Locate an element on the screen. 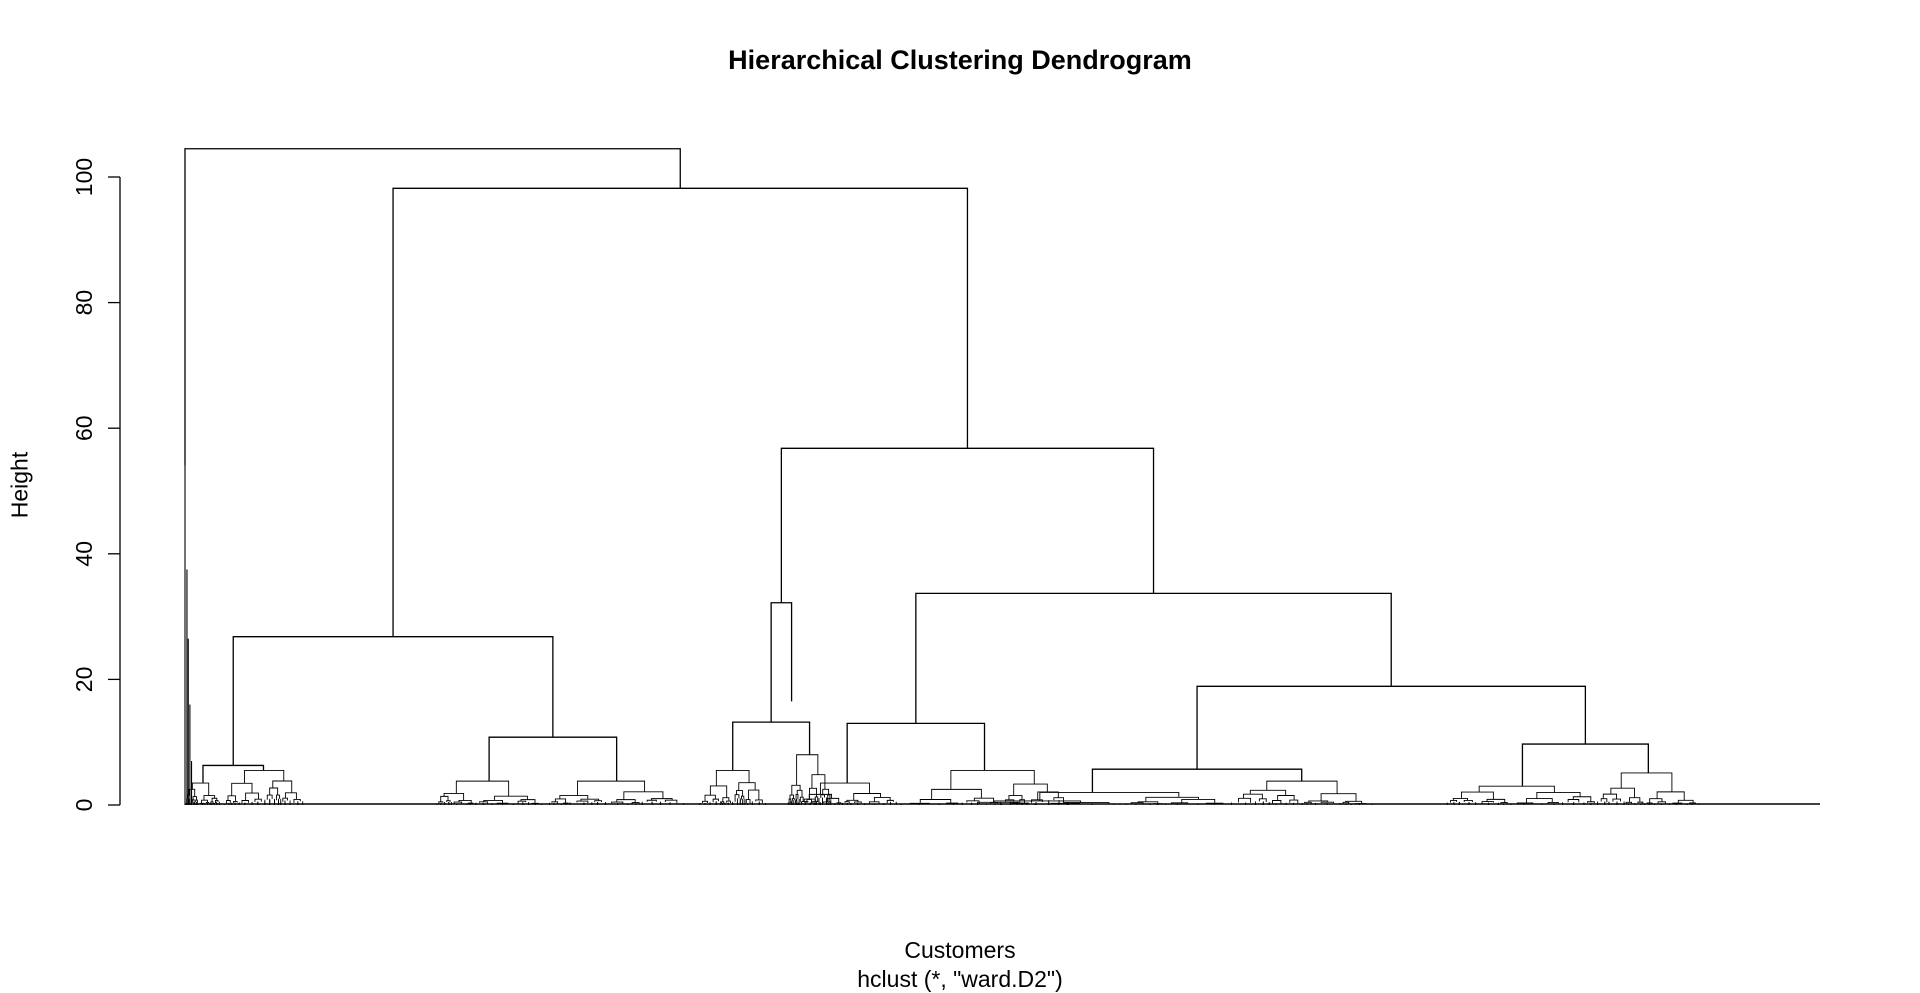 The width and height of the screenshot is (1920, 993). branch-F is located at coordinates (1153, 658).